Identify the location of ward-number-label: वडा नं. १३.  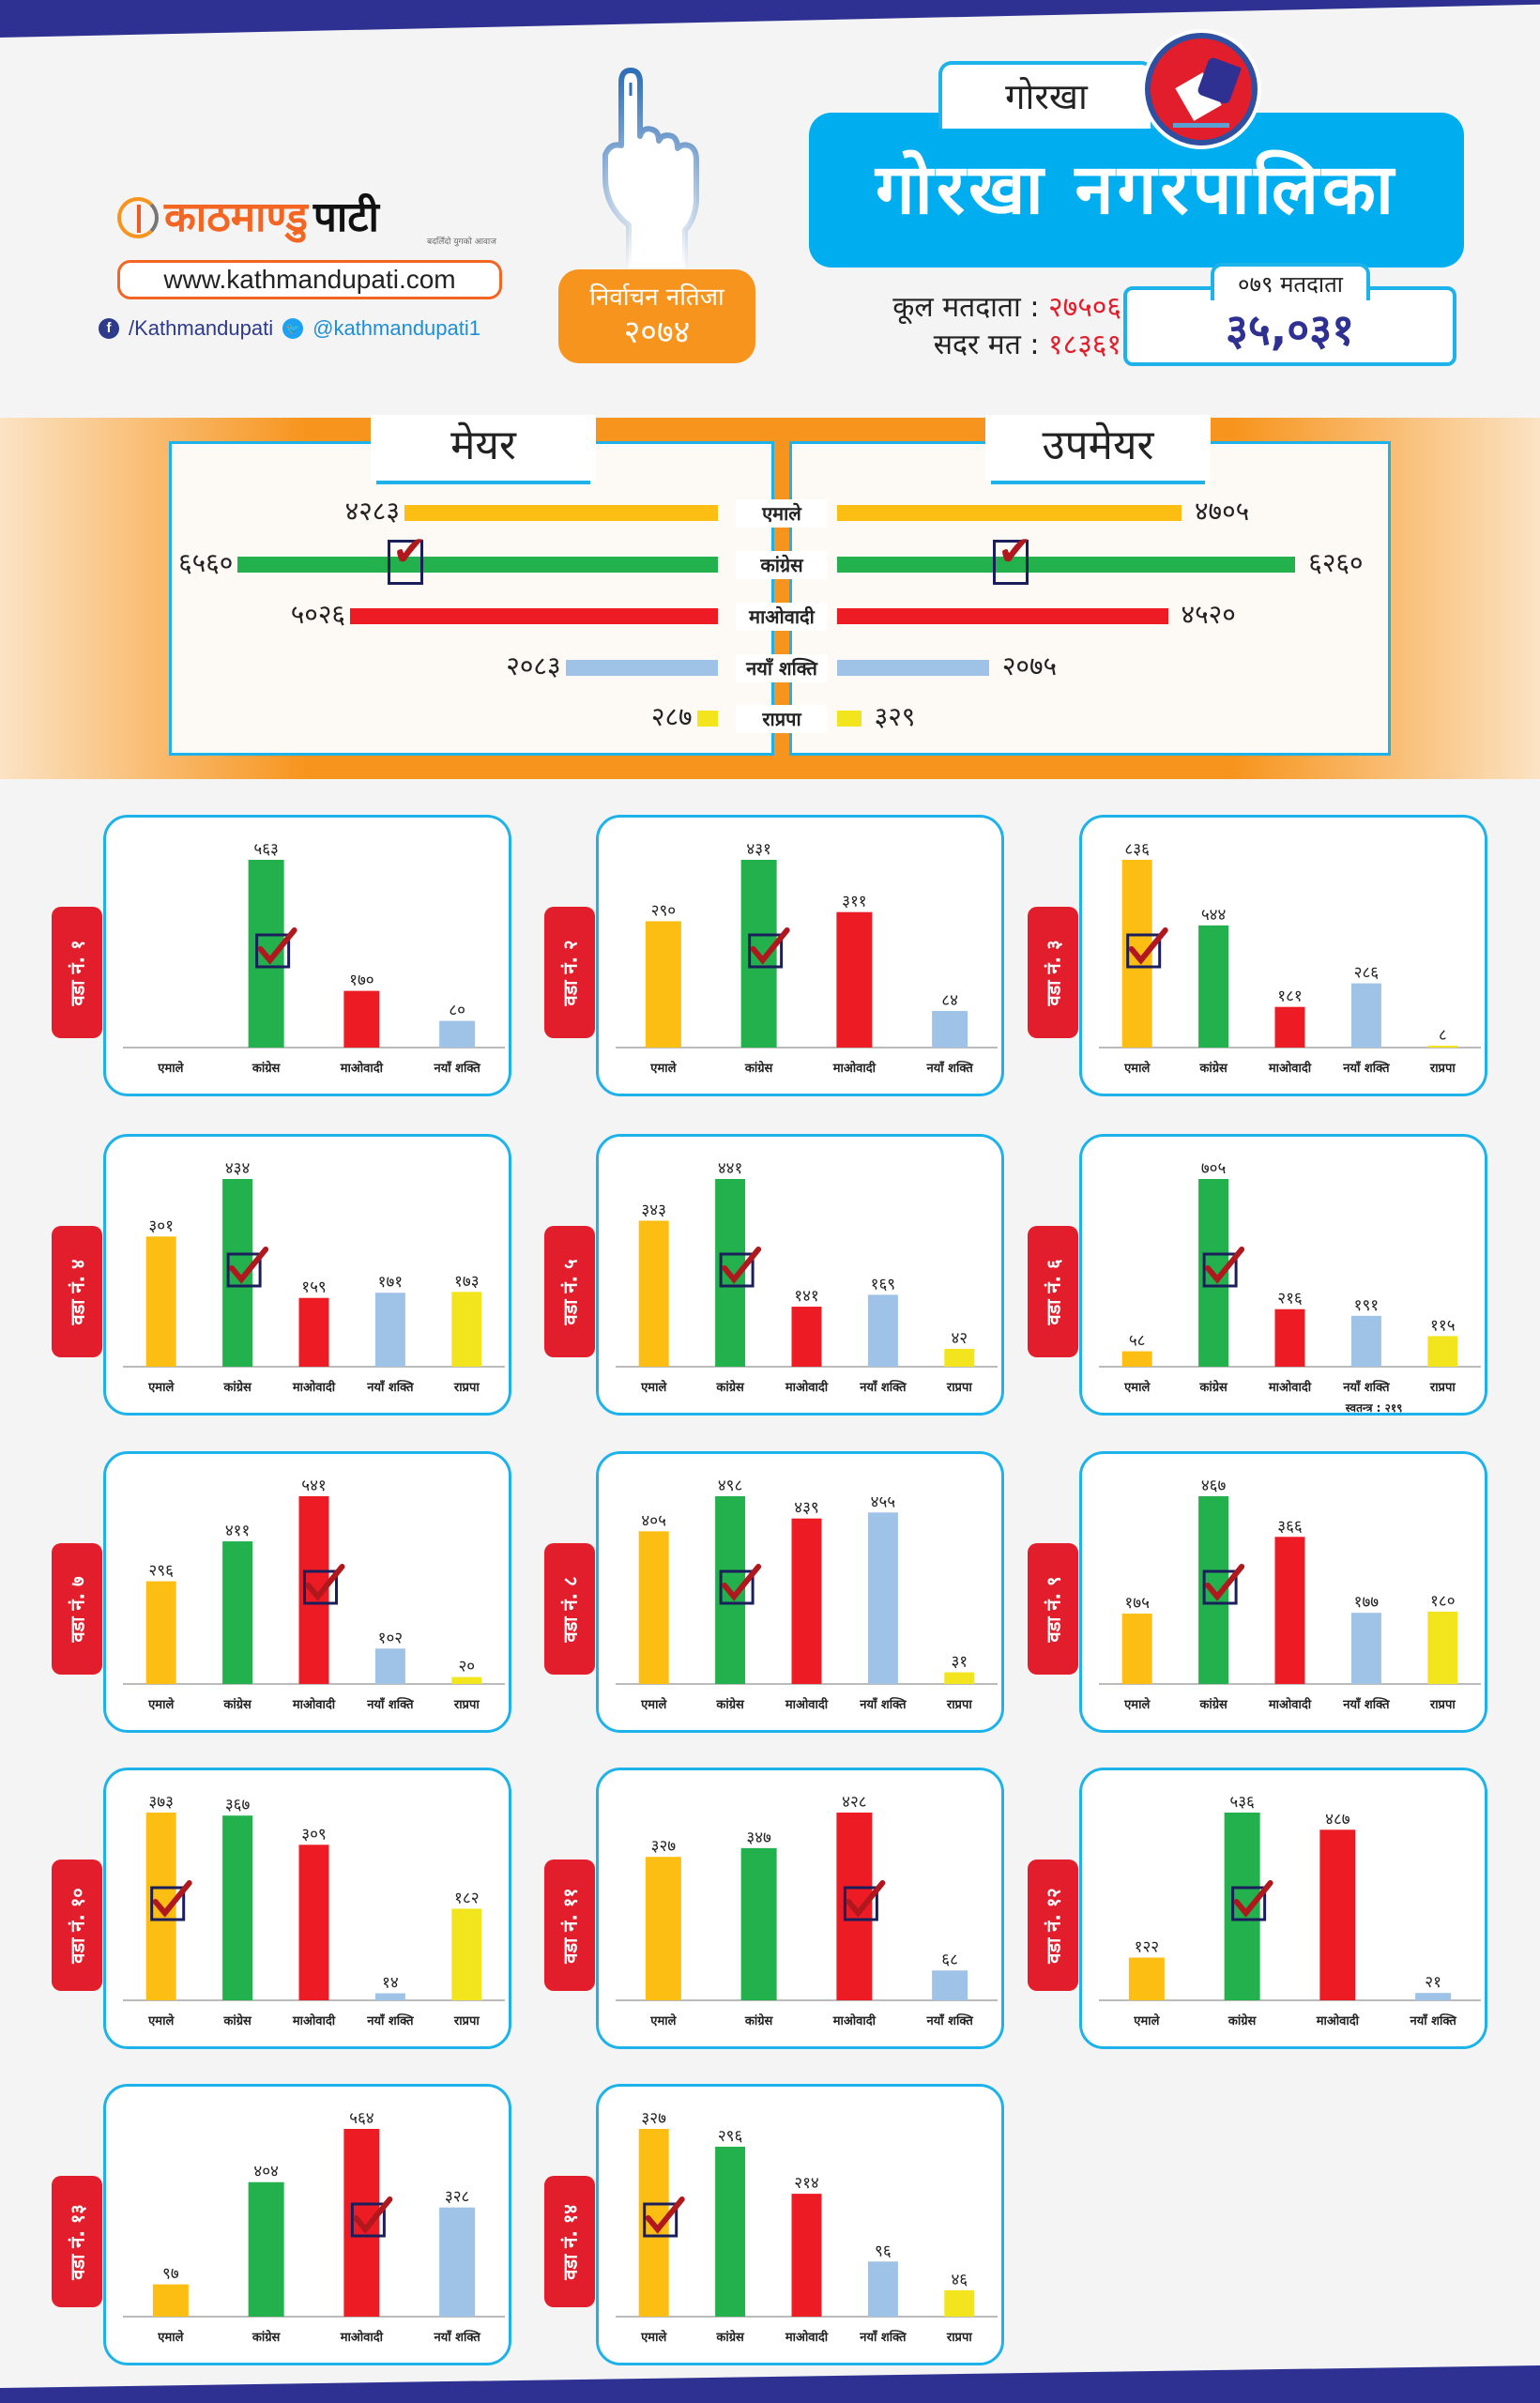
(77, 2242).